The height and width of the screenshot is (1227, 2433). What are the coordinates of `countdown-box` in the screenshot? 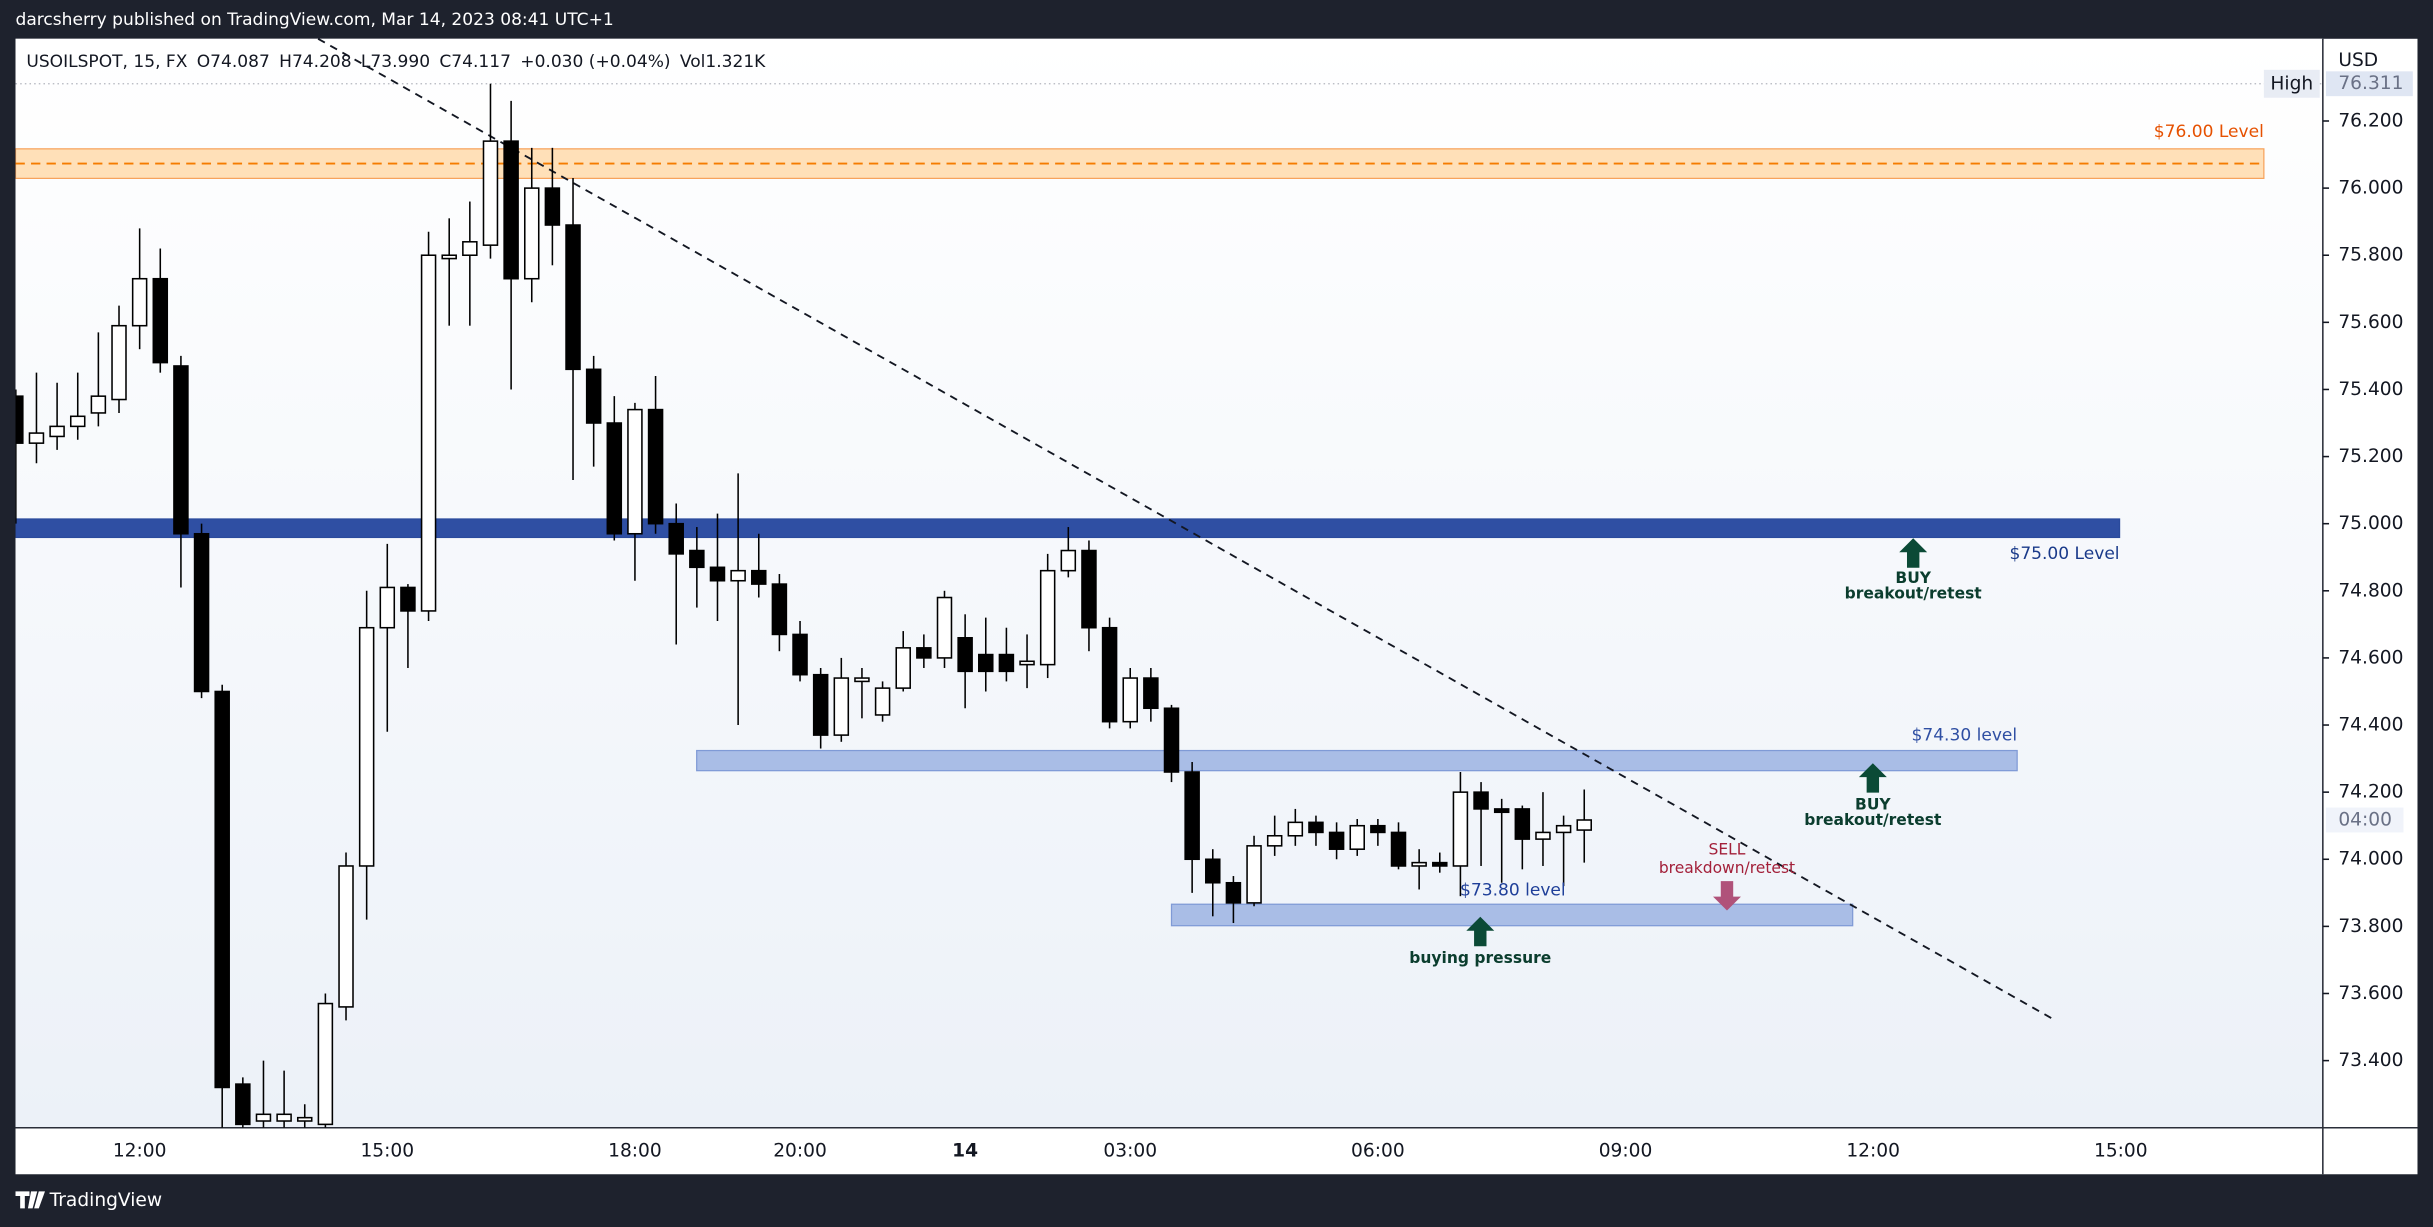 It's located at (2364, 820).